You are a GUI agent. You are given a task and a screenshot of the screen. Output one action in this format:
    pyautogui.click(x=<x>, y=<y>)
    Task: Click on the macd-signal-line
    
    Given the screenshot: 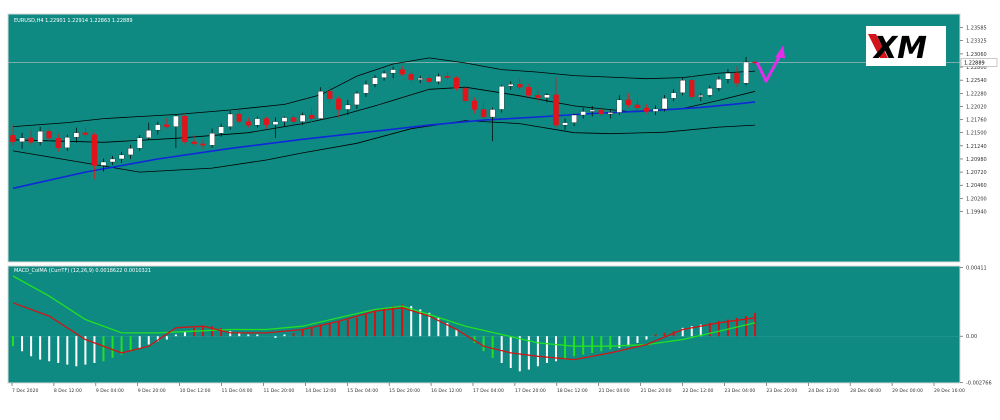 What is the action you would take?
    pyautogui.click(x=384, y=311)
    